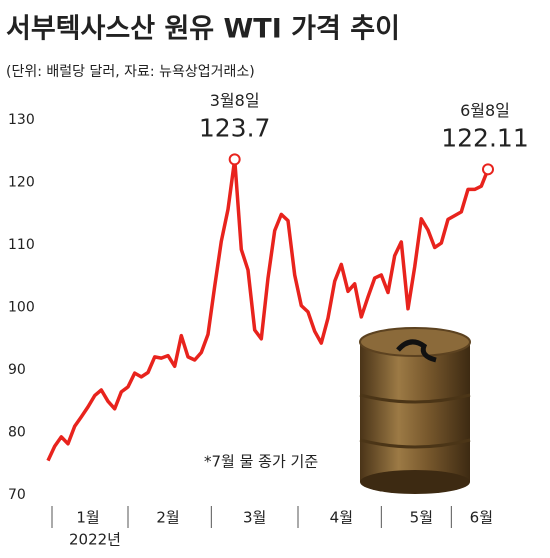 The image size is (550, 558). What do you see at coordinates (341, 518) in the screenshot?
I see `x-tick-label: 4월` at bounding box center [341, 518].